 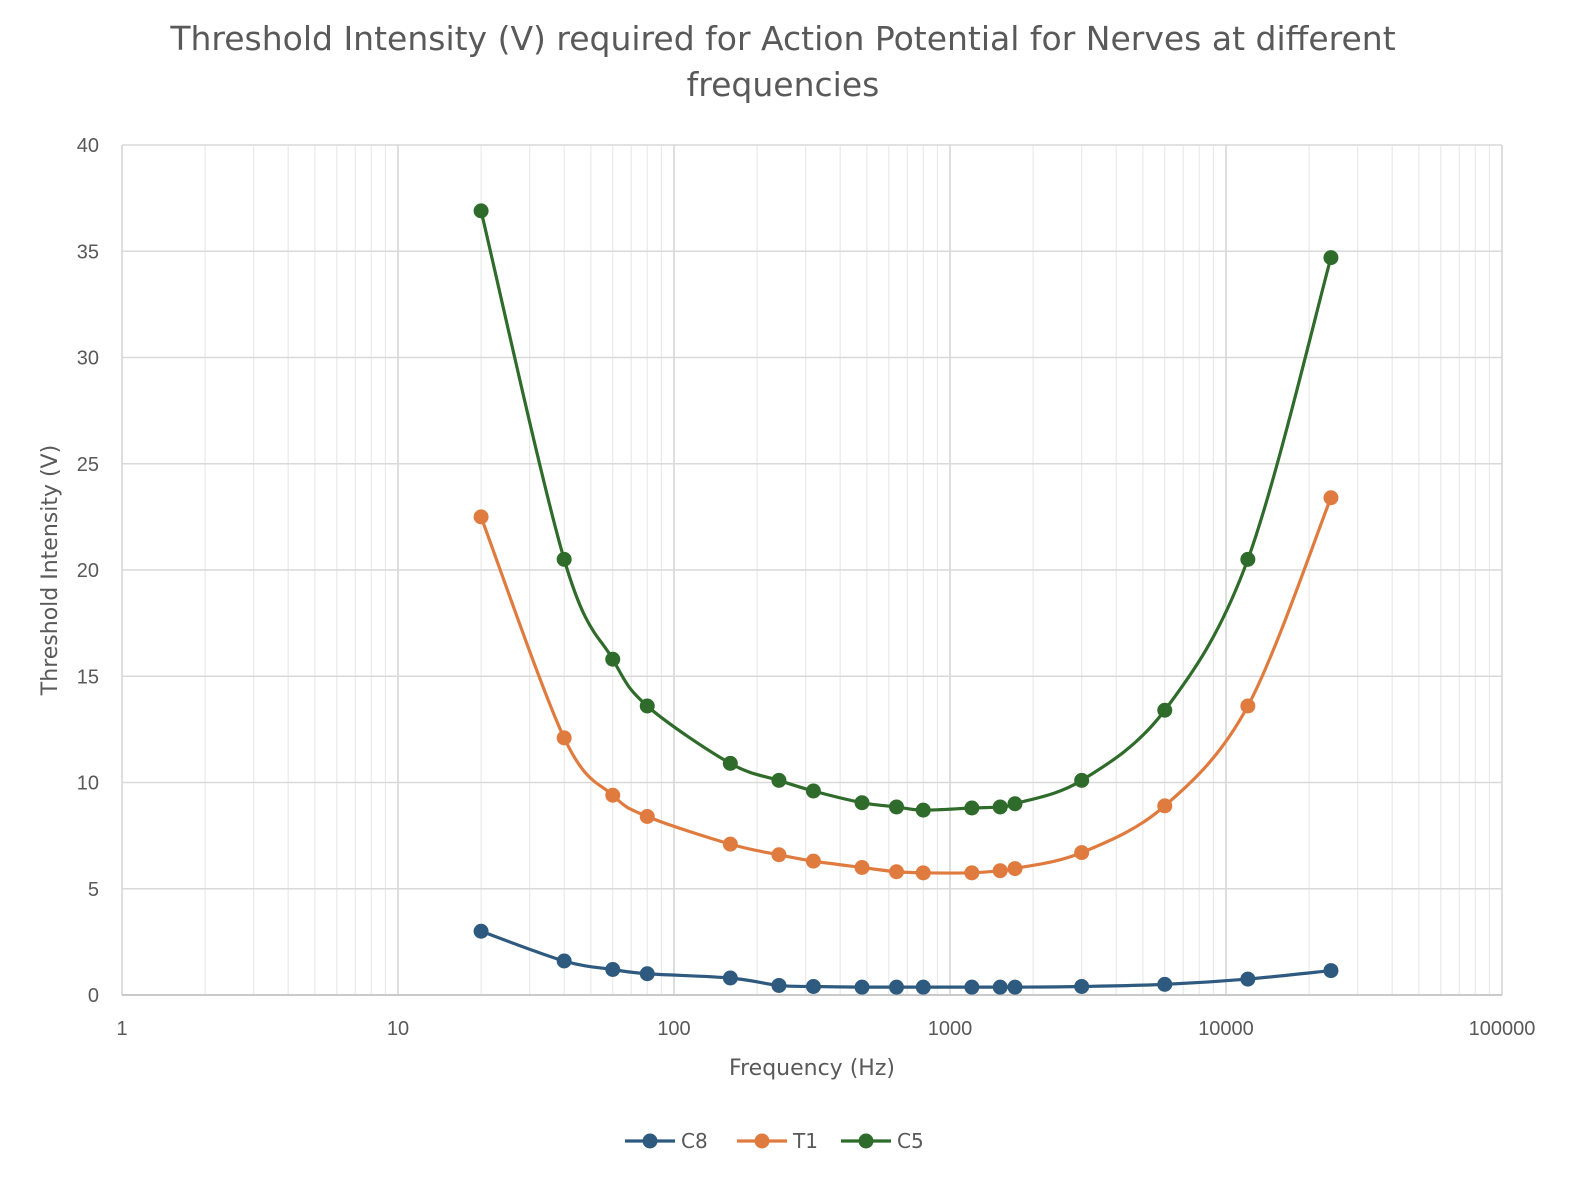 What do you see at coordinates (398, 1029) in the screenshot?
I see `x-tick-label: 10` at bounding box center [398, 1029].